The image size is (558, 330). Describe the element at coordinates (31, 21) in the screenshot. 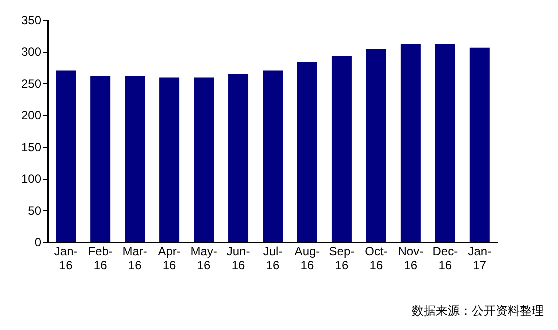

I see `y-tick-label: 350` at that location.